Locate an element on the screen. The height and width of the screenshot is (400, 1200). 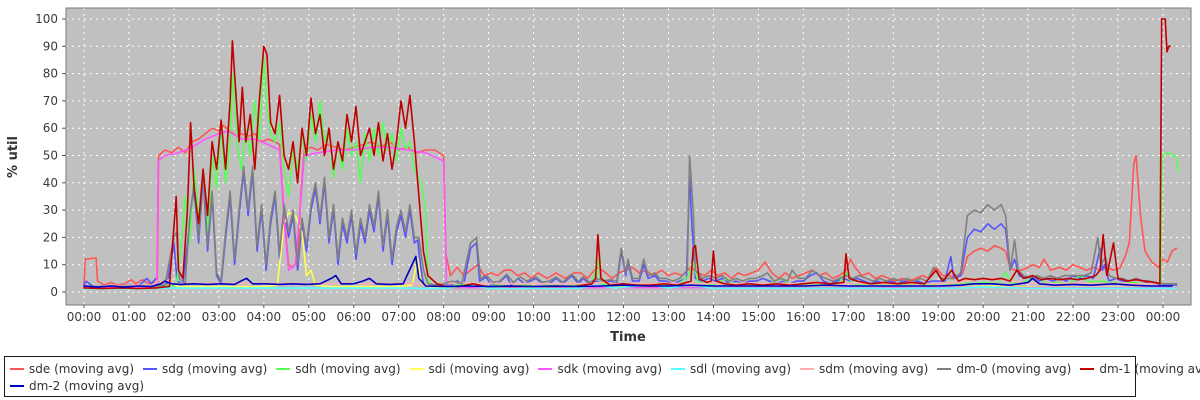
x-tick-label: 01:00 is located at coordinates (129, 317).